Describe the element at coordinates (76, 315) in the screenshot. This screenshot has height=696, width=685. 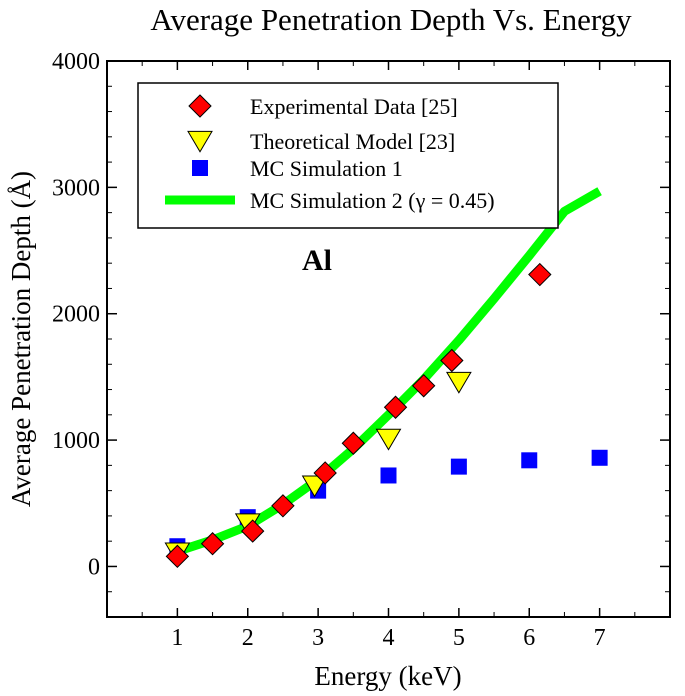
I see `y-tick-label: 2000` at that location.